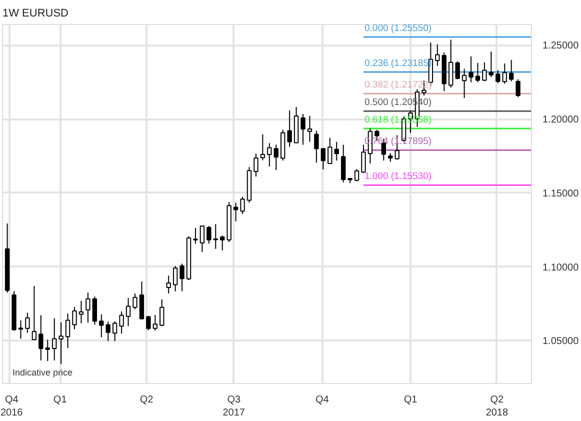 The image size is (581, 421). Describe the element at coordinates (497, 406) in the screenshot. I see `x-tick-label: Q2 2018` at that location.